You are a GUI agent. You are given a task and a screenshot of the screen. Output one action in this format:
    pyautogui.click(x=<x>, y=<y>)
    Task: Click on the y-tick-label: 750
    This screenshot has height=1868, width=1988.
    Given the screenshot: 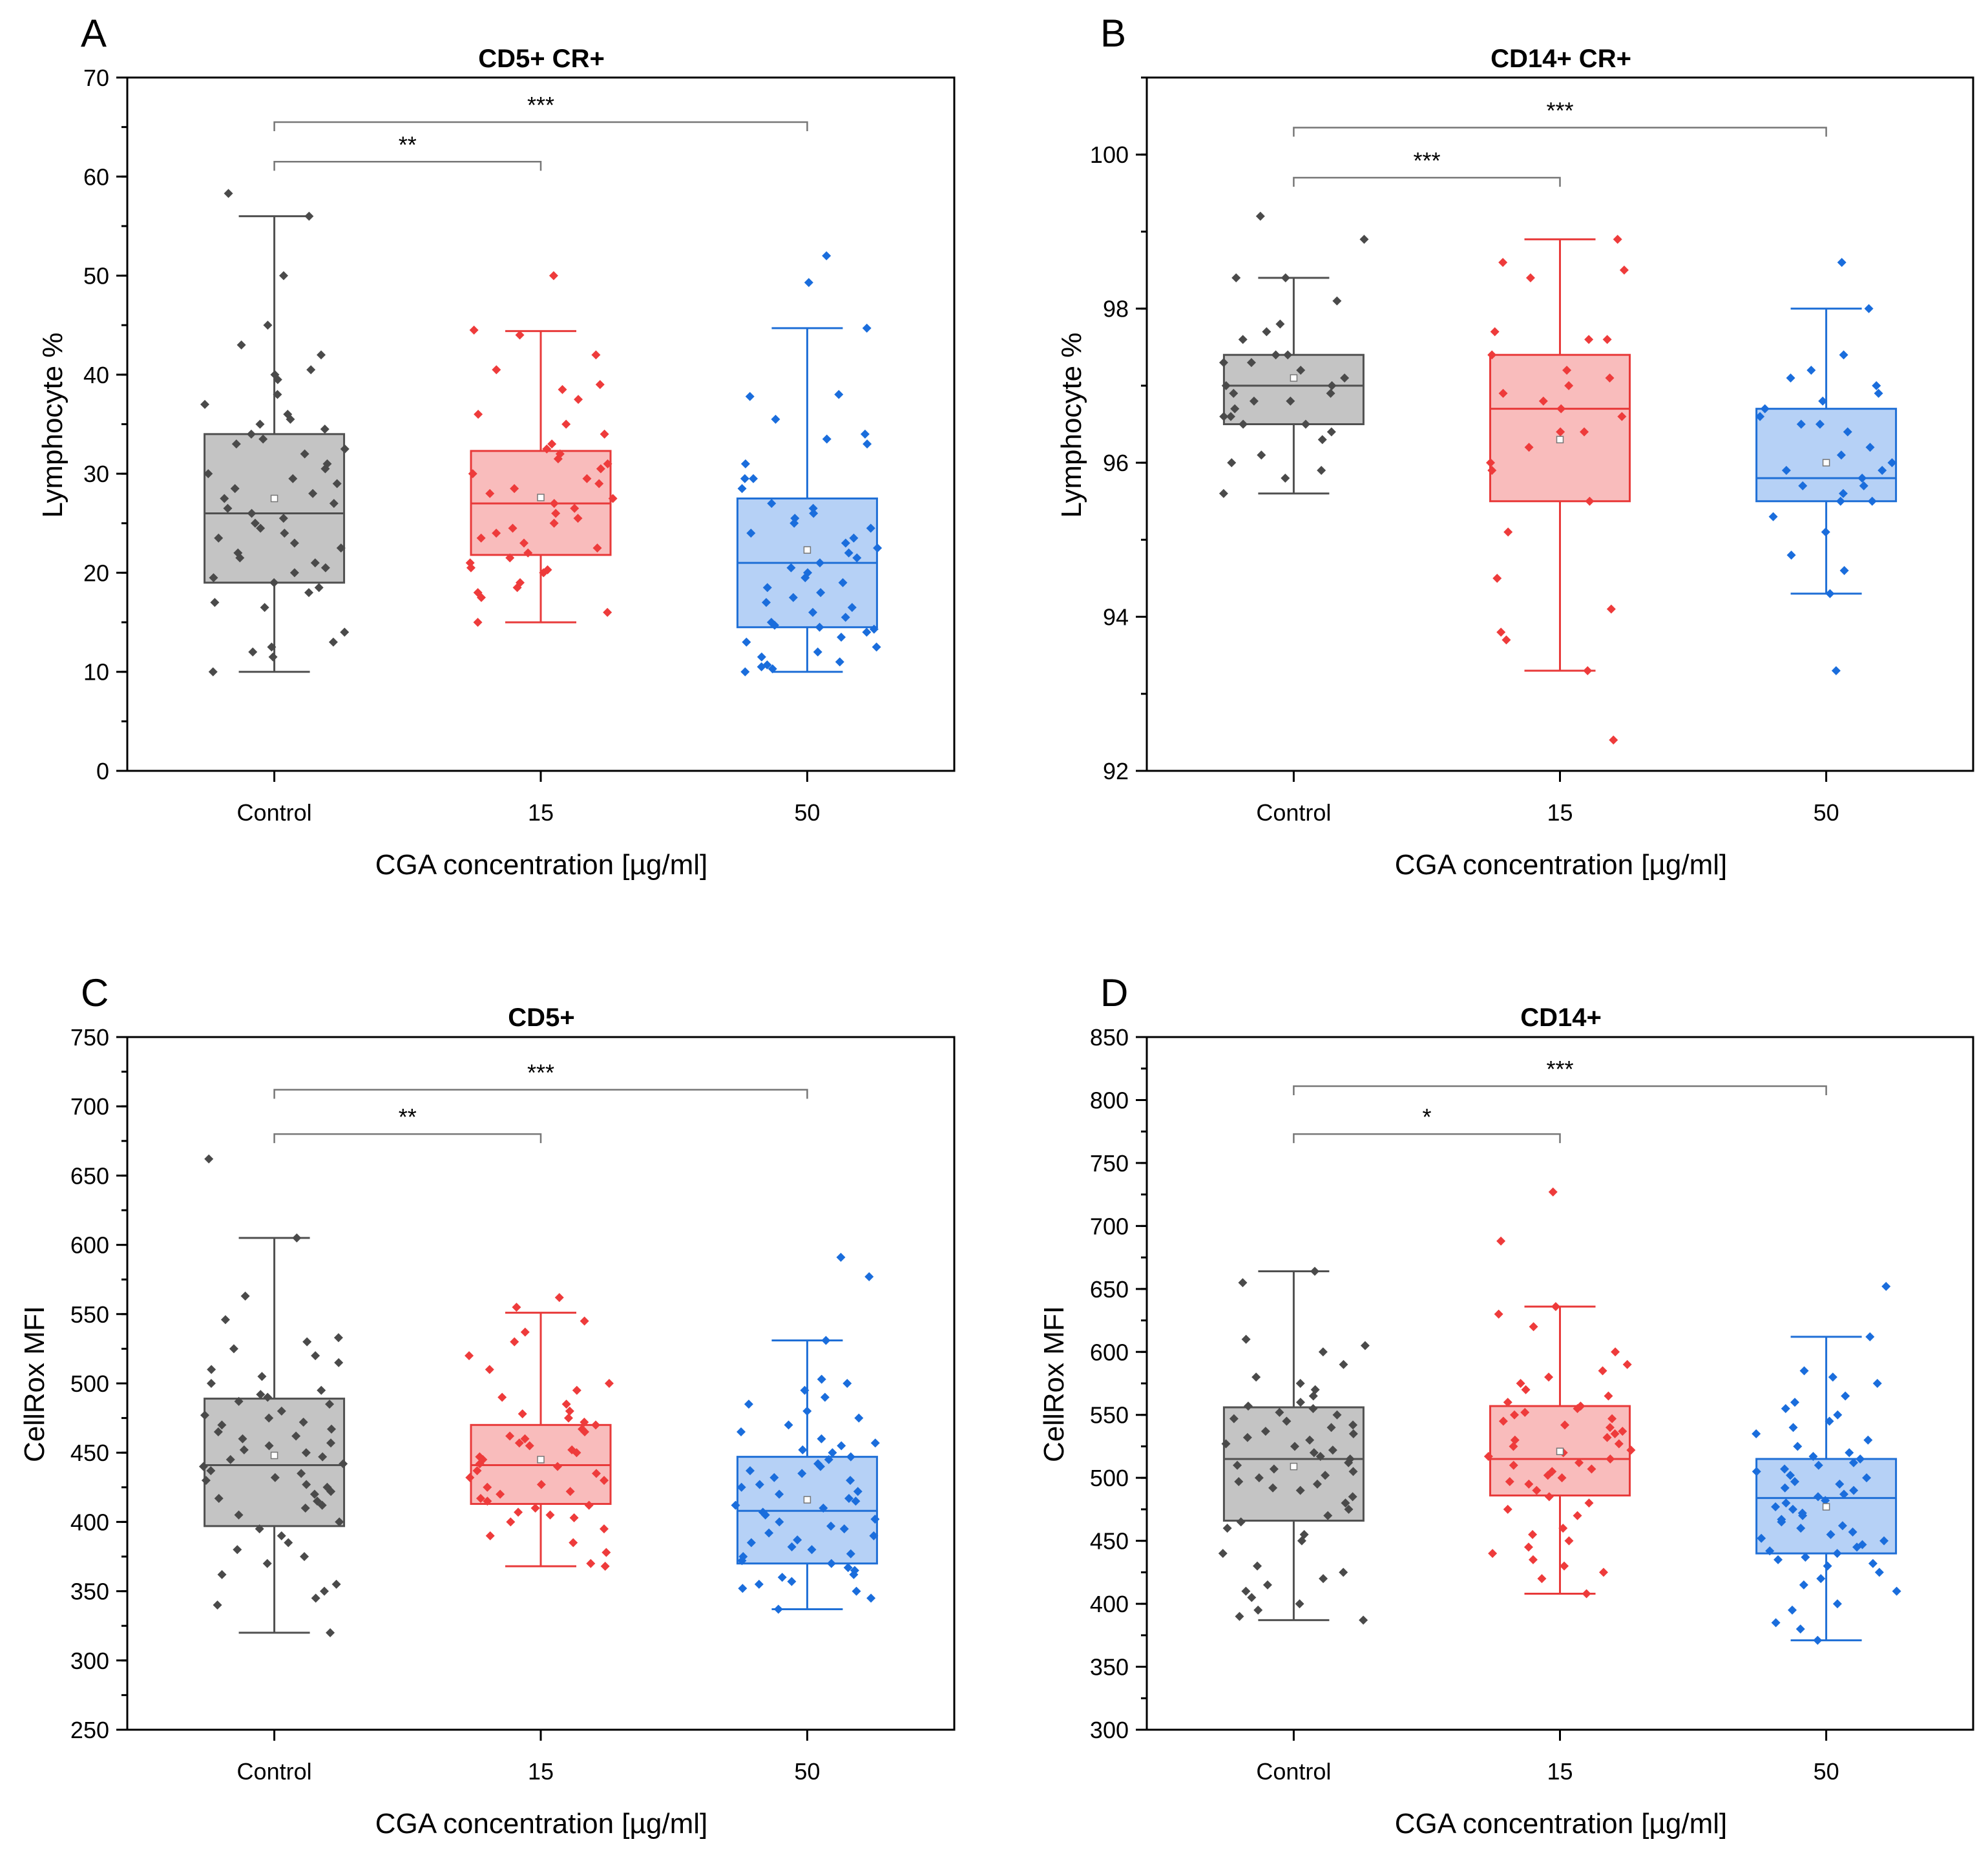 What is the action you would take?
    pyautogui.click(x=89, y=1037)
    